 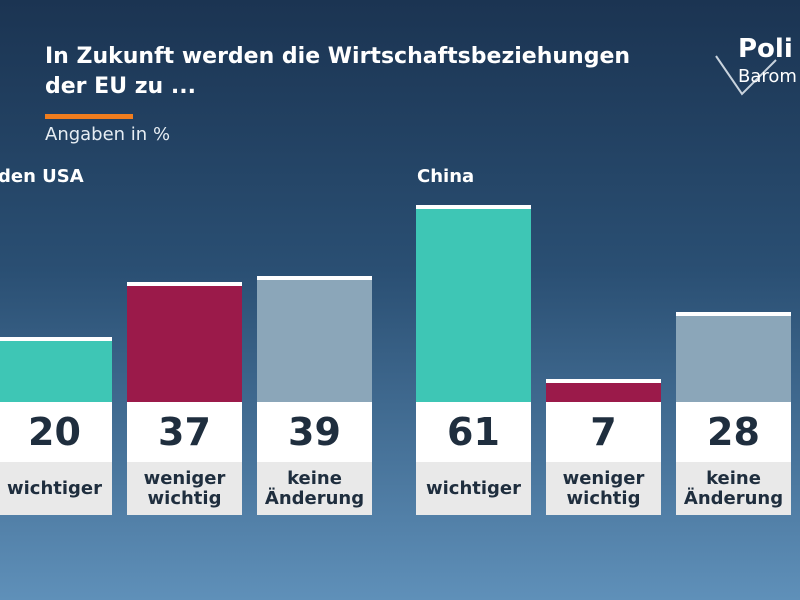 I want to click on accent-rule, so click(x=89, y=116).